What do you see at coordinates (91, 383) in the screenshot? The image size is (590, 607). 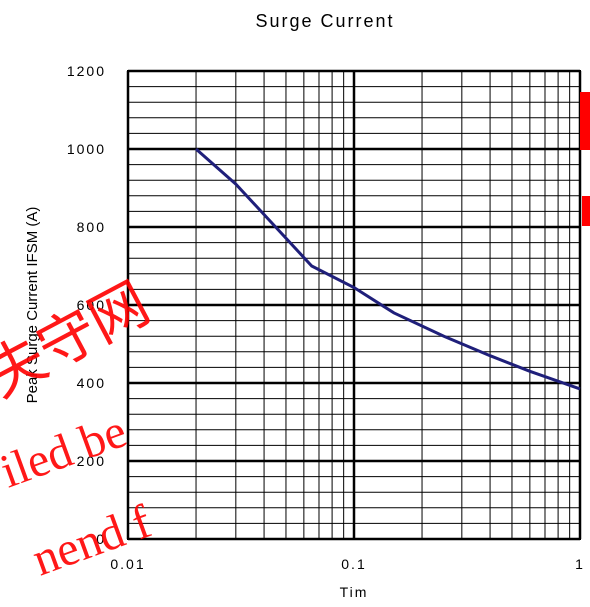 I see `y-tick-label: 400` at bounding box center [91, 383].